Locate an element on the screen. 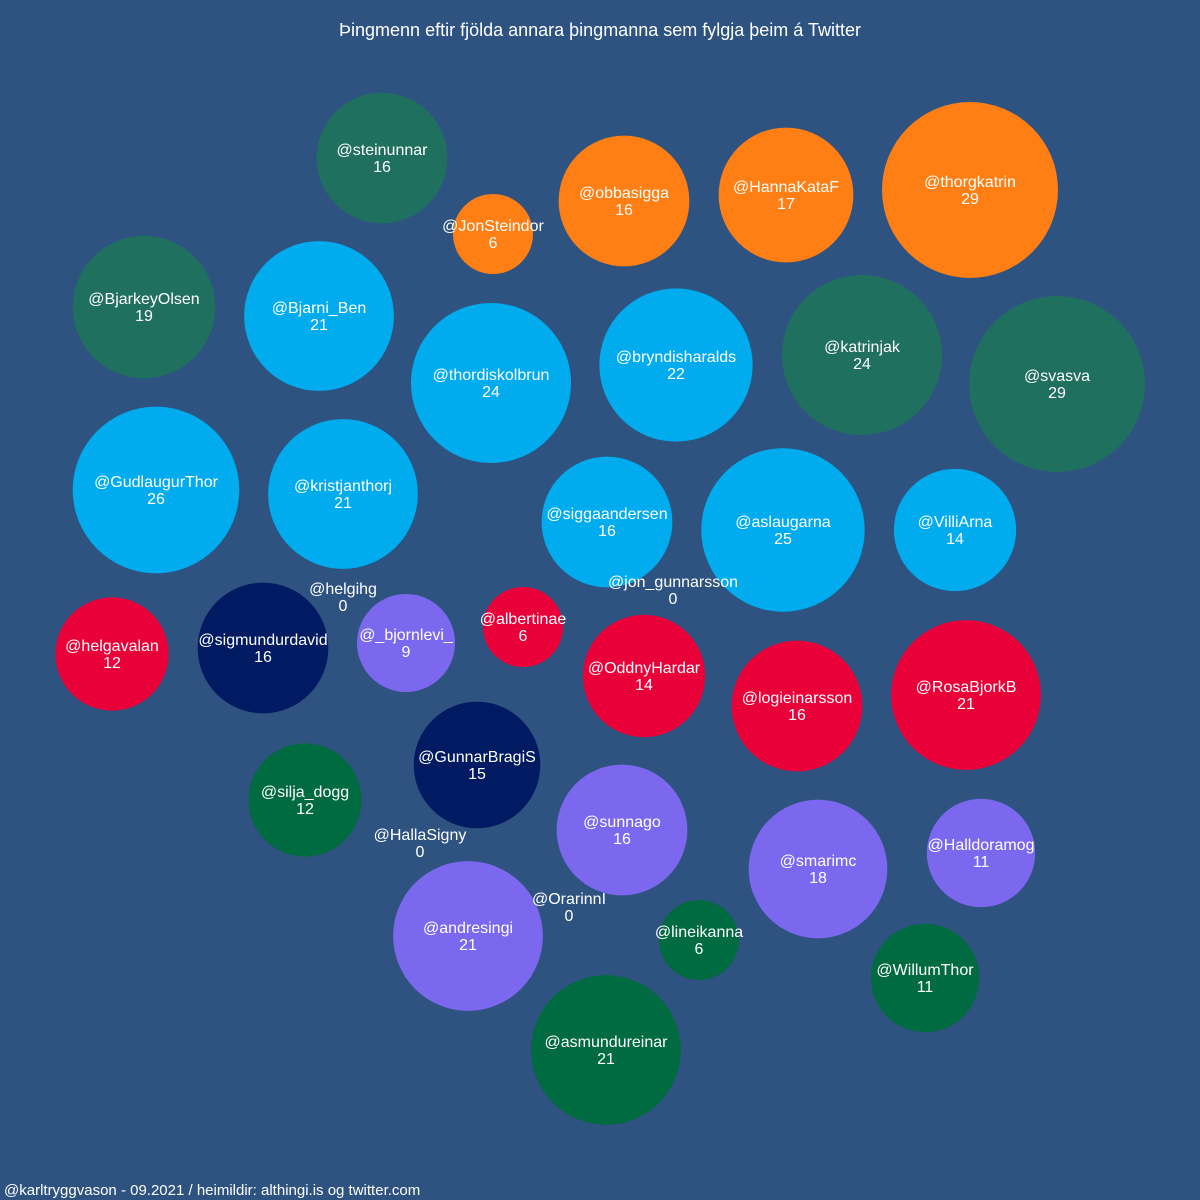  bubble-lineikanna is located at coordinates (699, 940).